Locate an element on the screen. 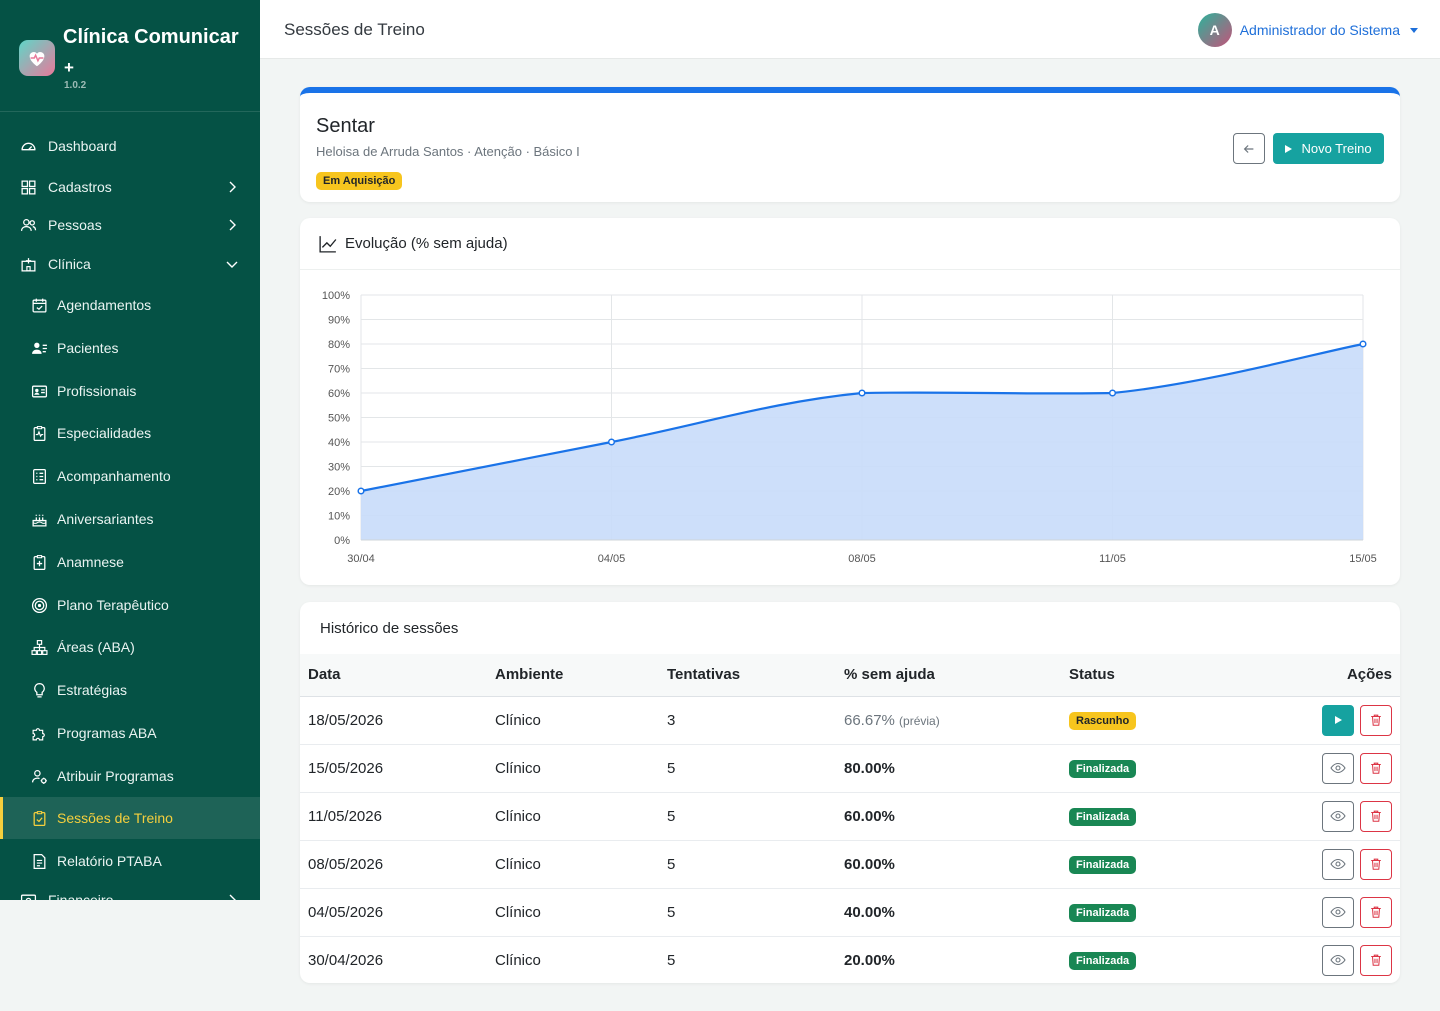 The width and height of the screenshot is (1440, 1011). play-icon is located at coordinates (1338, 720).